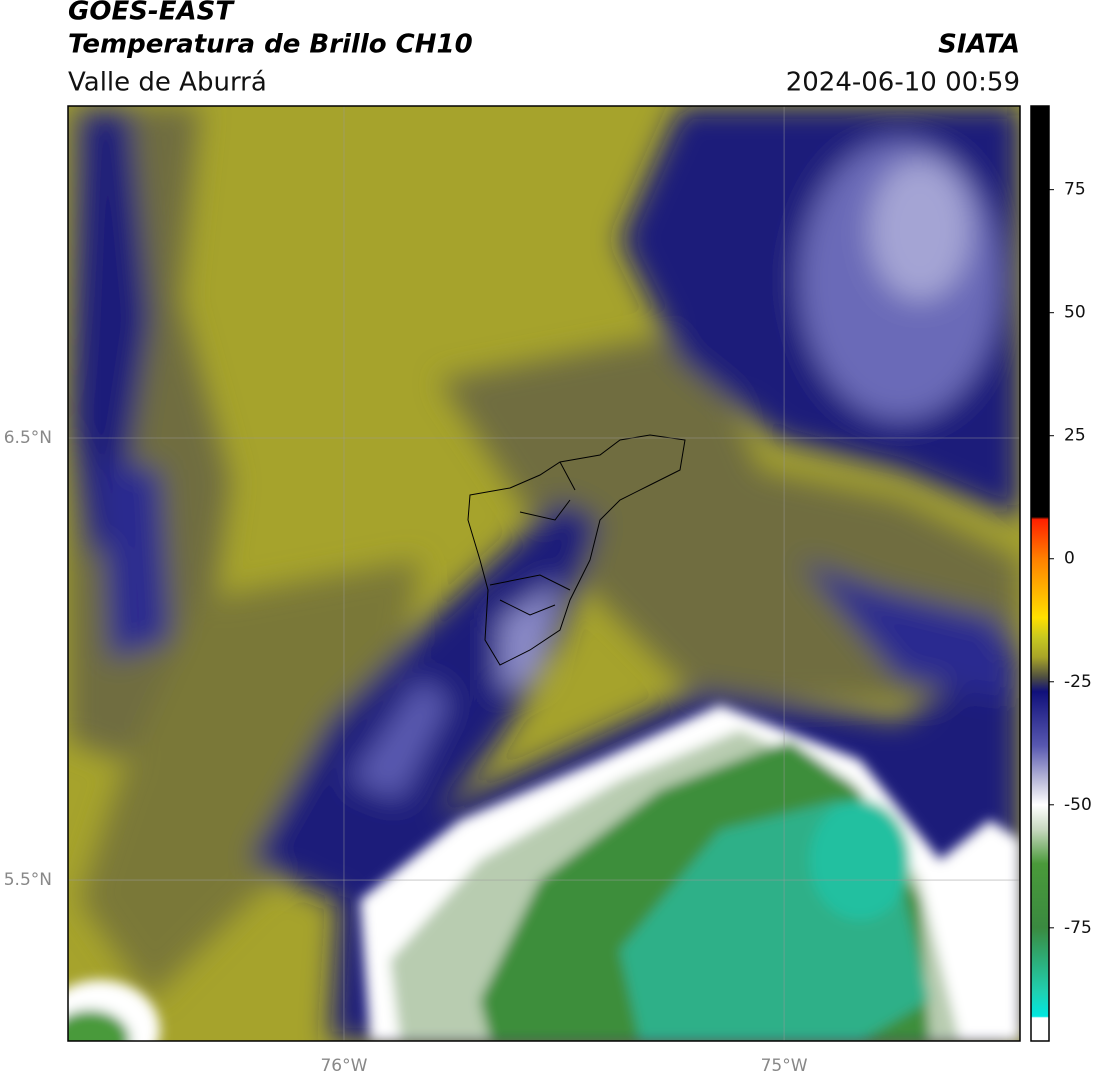 Image resolution: width=1094 pixels, height=1082 pixels. I want to click on colorbar, so click(1040, 573).